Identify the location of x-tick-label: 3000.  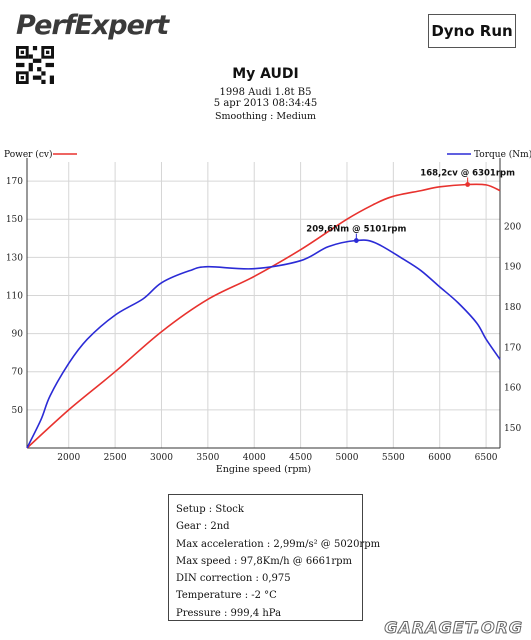
(161, 458).